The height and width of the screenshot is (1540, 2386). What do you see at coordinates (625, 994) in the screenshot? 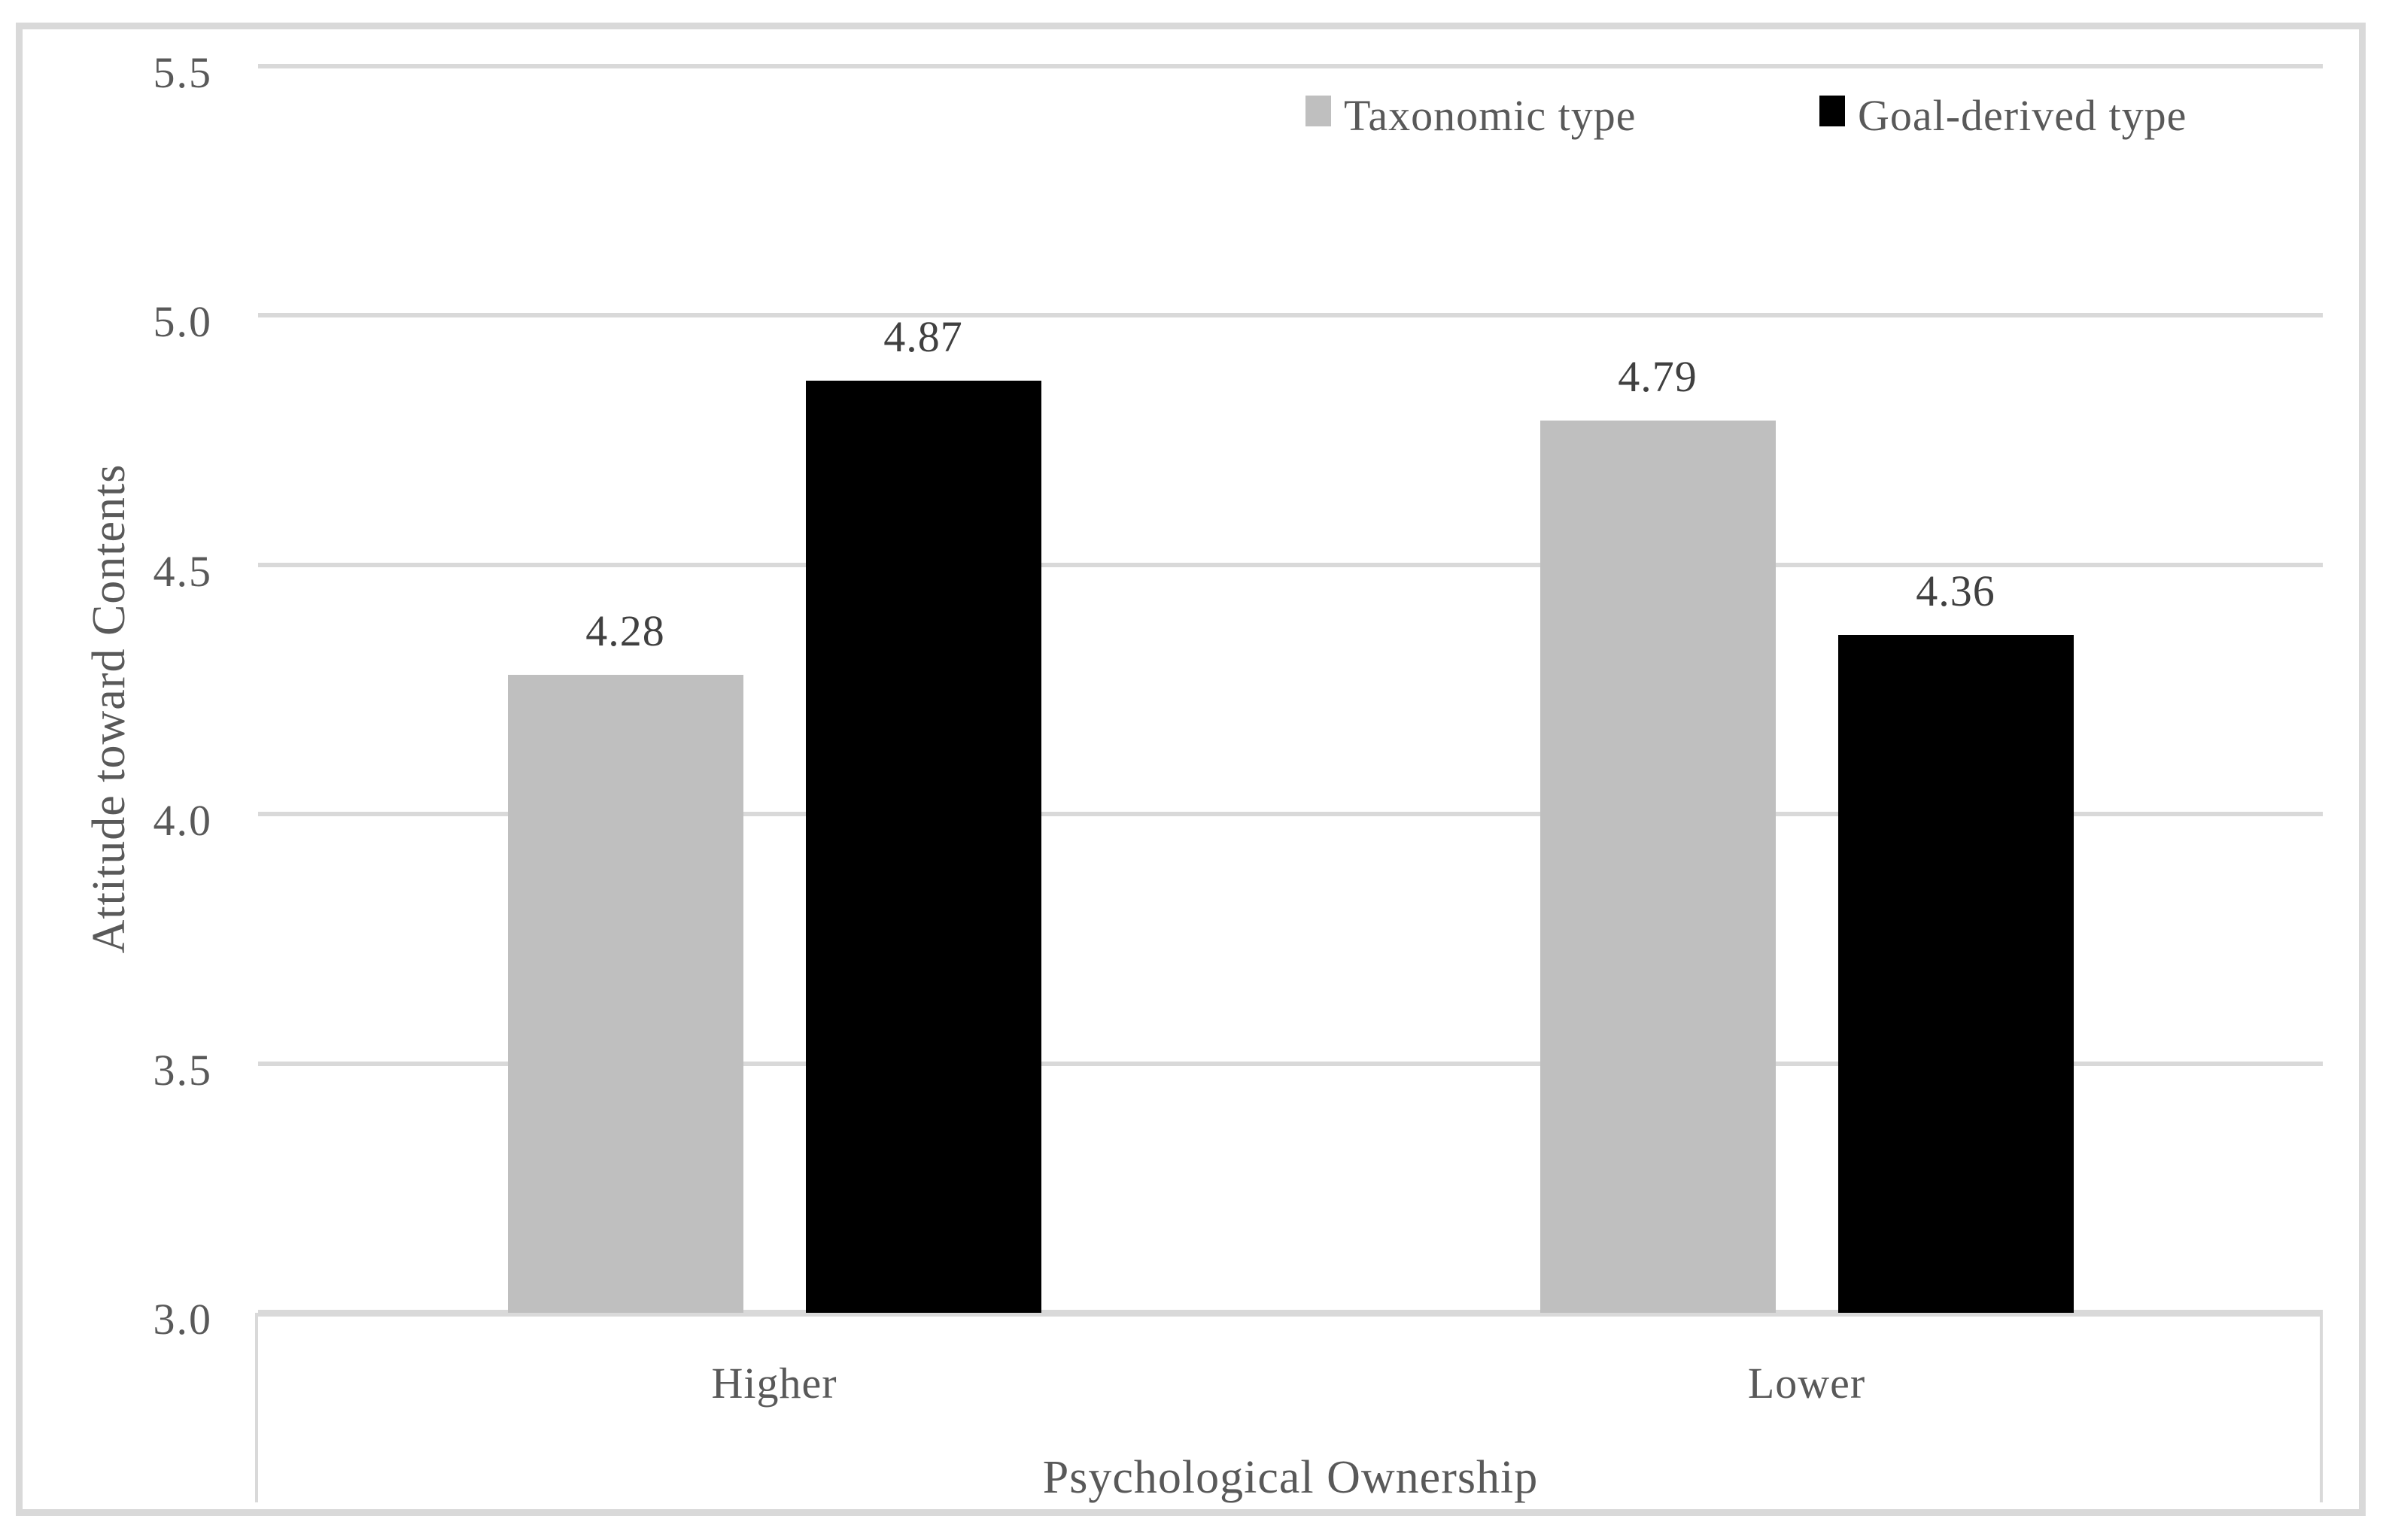
I see `bar-taxonomic-type-higher` at bounding box center [625, 994].